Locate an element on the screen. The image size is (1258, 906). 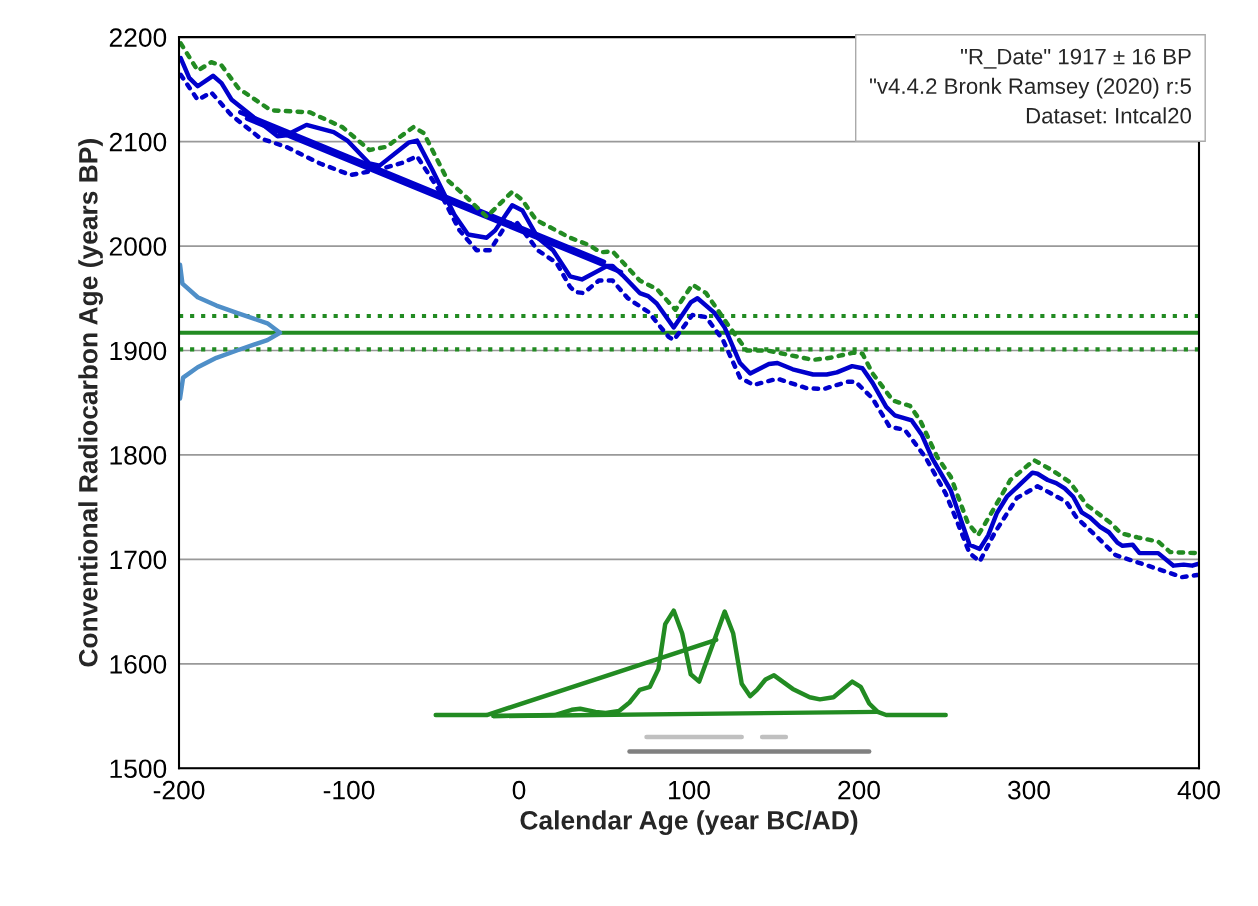
x-tick-label: 0 is located at coordinates (519, 790).